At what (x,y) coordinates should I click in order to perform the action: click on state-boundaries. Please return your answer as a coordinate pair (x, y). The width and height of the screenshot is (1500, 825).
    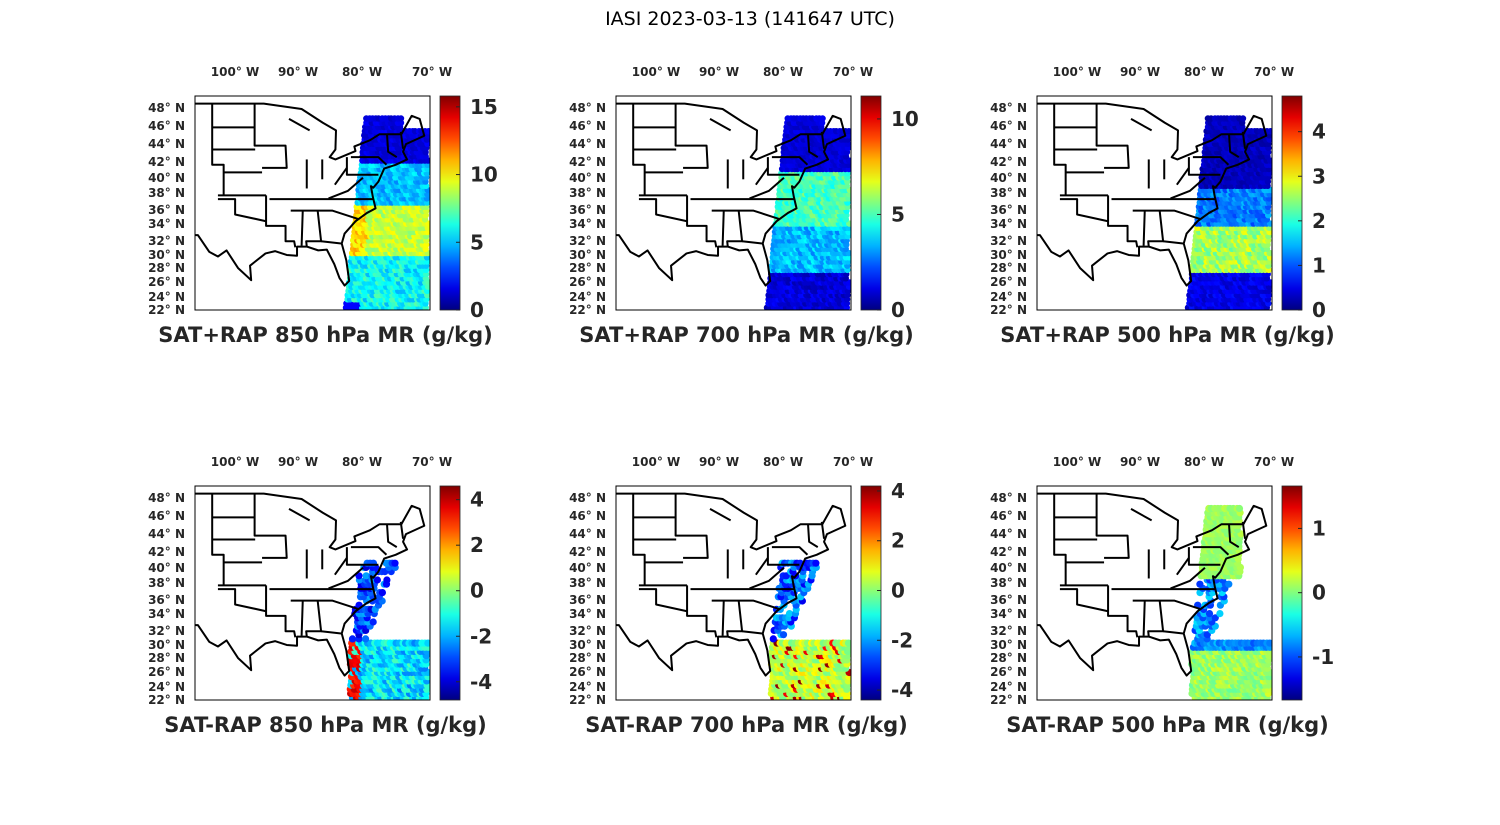
    Looking at the image, I should click on (731, 584).